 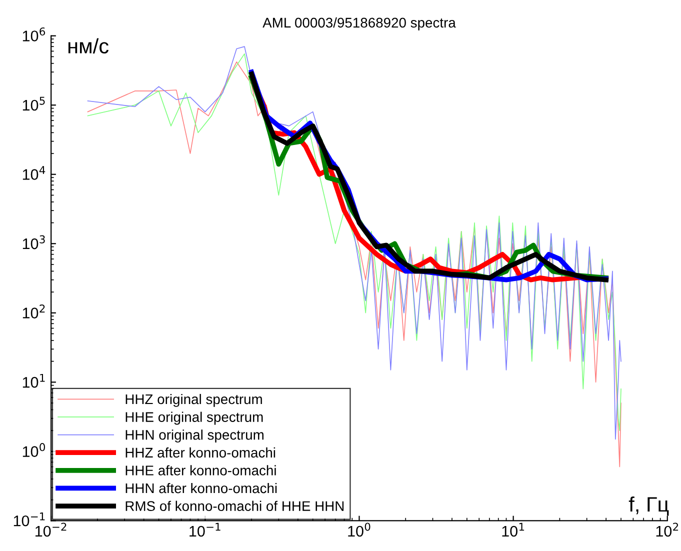 I want to click on x-tick-label: 10$^{2}$, so click(x=667, y=529).